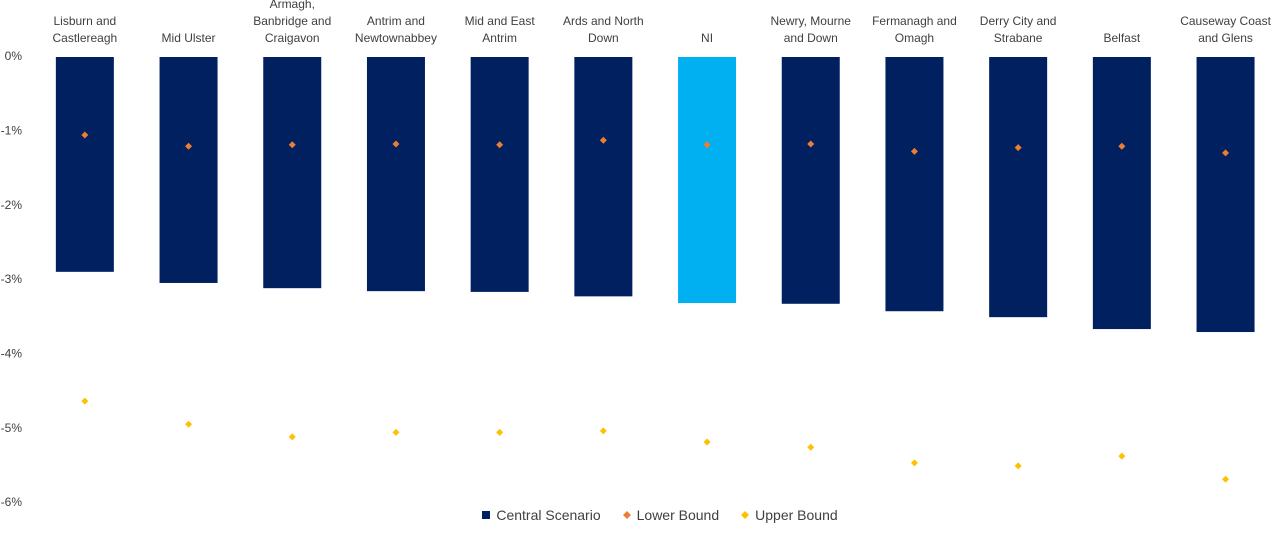 The width and height of the screenshot is (1280, 537). Describe the element at coordinates (85, 29) in the screenshot. I see `x-tick-label: Lisburn and Castlereagh` at that location.